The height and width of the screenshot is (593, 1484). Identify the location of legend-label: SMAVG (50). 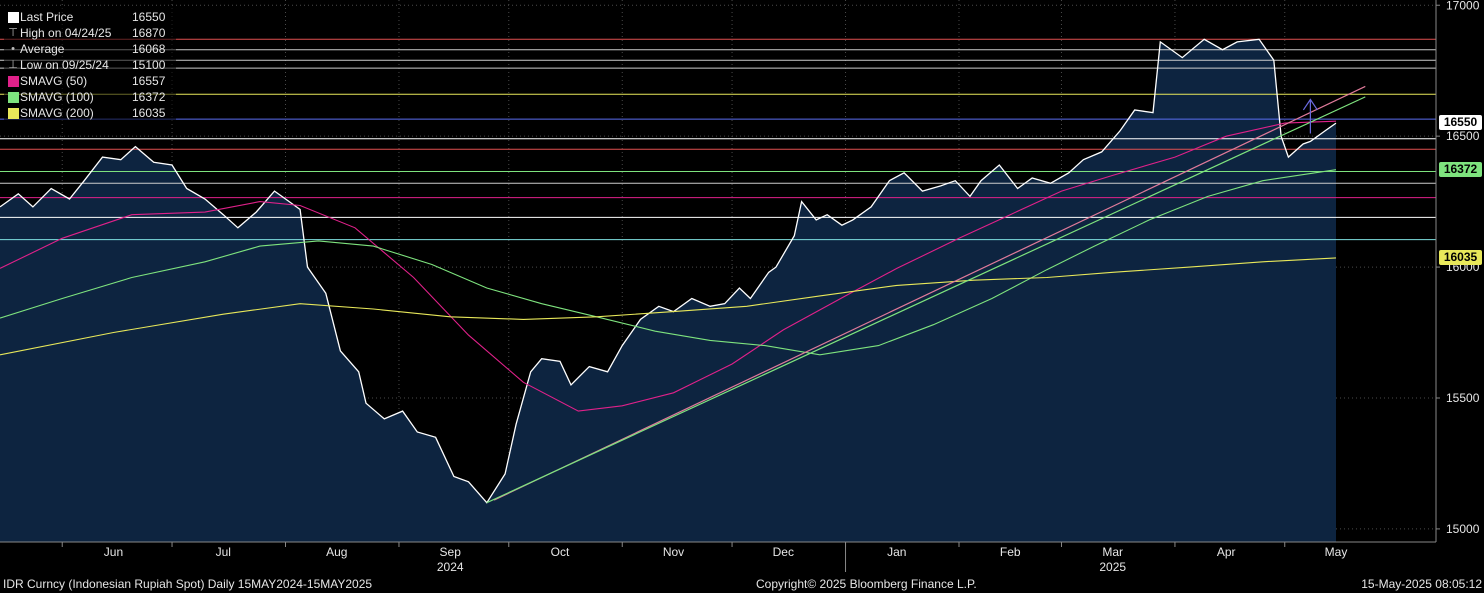
(54, 81).